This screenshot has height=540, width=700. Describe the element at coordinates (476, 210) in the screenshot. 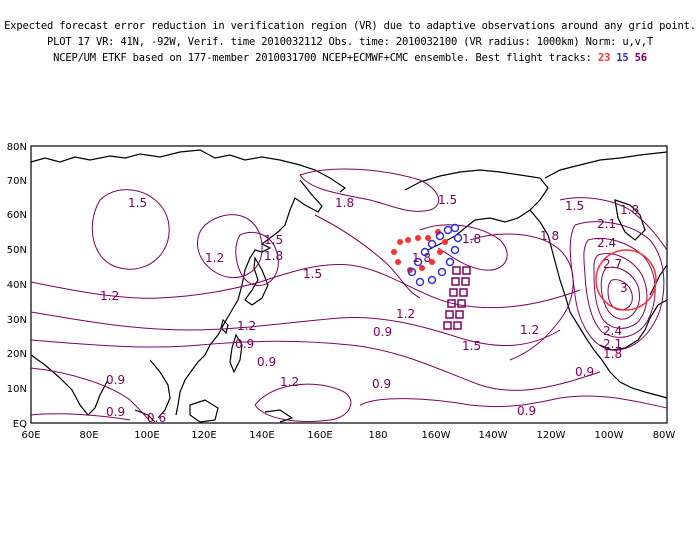

I see `coastline-alaska` at that location.